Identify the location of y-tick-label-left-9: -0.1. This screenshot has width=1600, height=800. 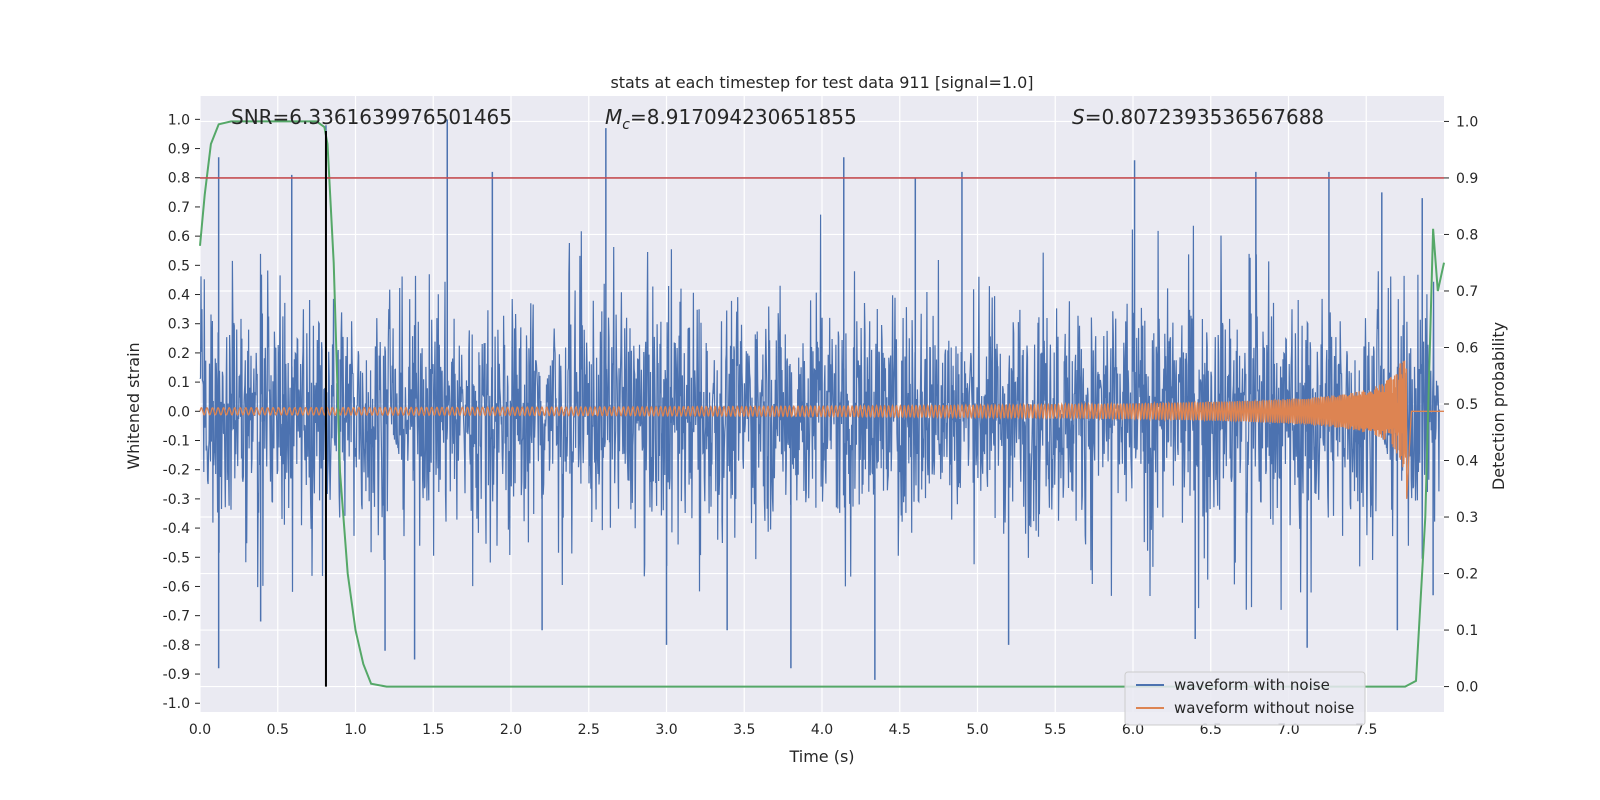
(176, 441).